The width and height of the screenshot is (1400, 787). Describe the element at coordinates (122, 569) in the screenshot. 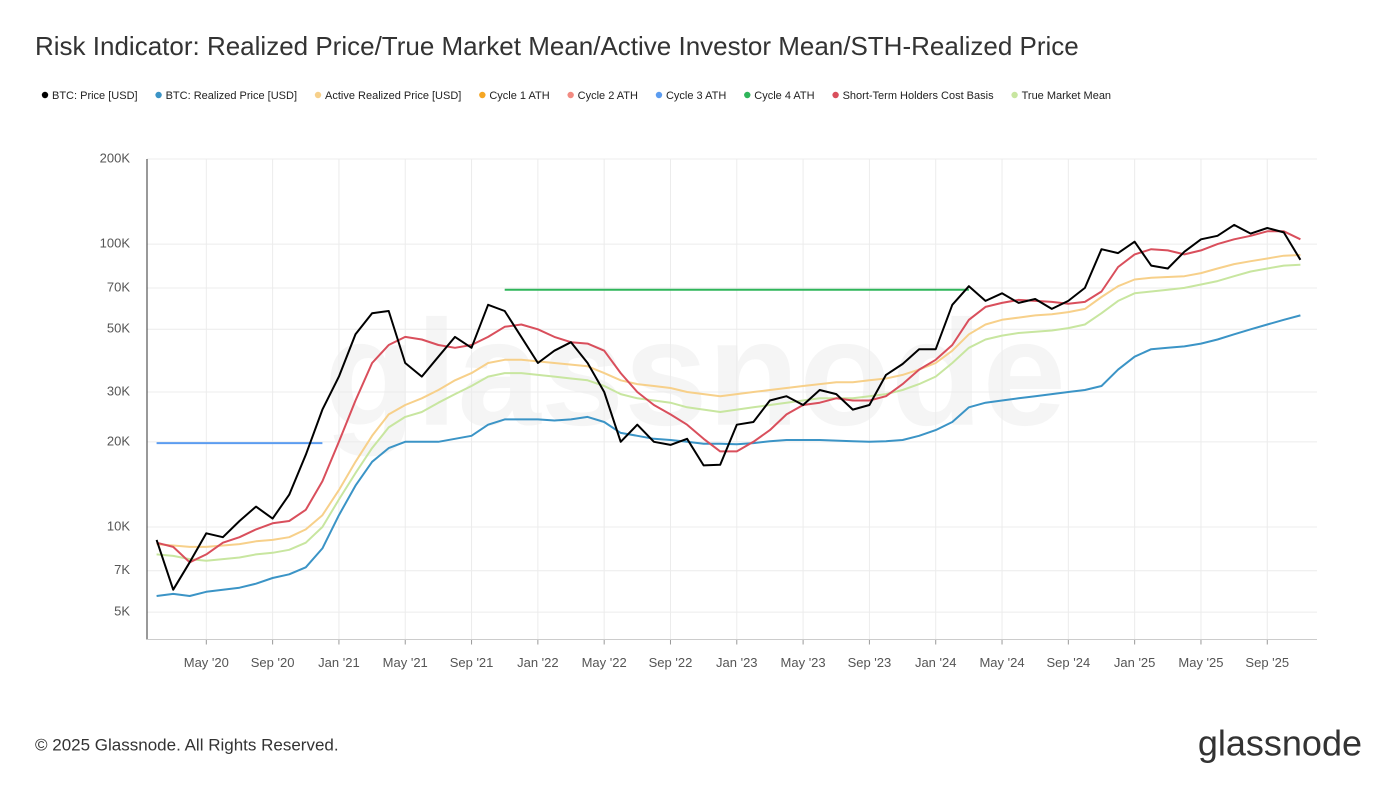

I see `y-tick-label: 7K` at that location.